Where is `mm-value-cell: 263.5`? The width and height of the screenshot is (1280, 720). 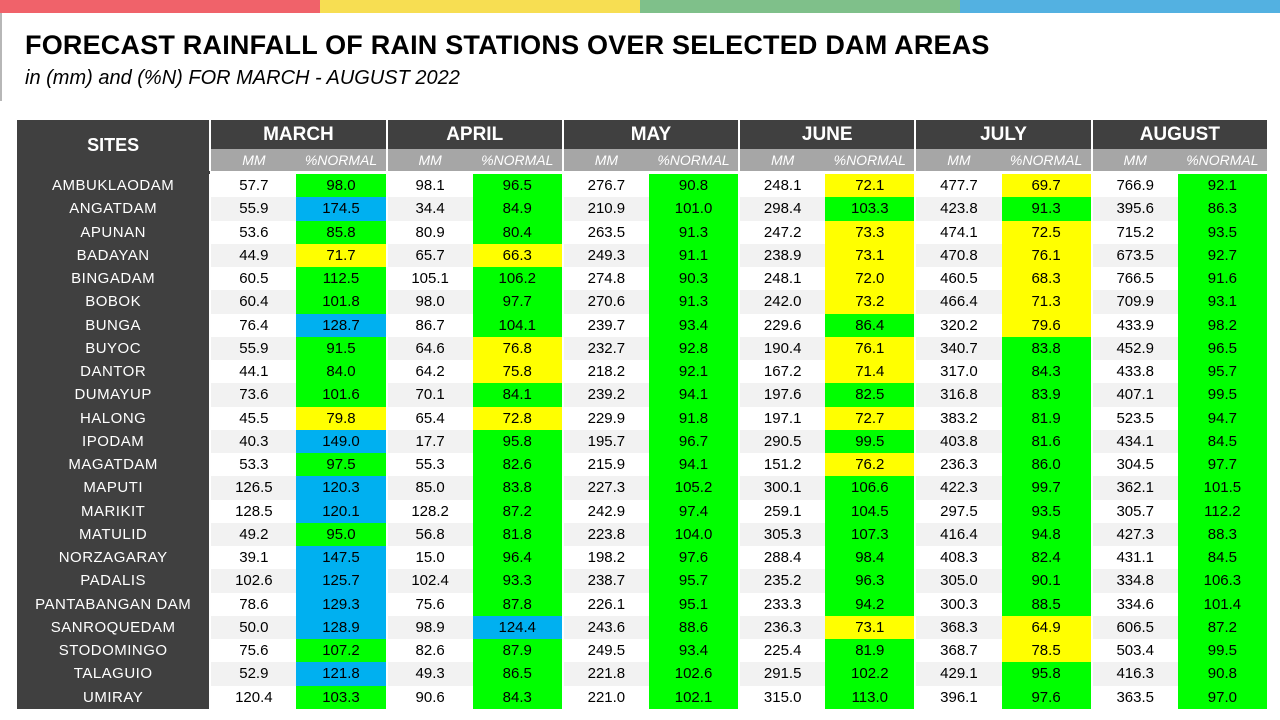
mm-value-cell: 263.5 is located at coordinates (605, 232).